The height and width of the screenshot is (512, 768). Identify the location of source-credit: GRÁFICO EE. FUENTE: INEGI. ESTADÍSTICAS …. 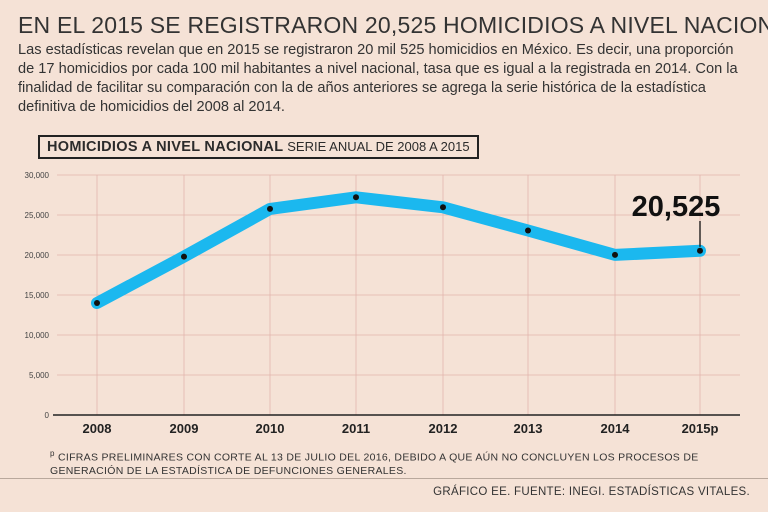
(591, 492).